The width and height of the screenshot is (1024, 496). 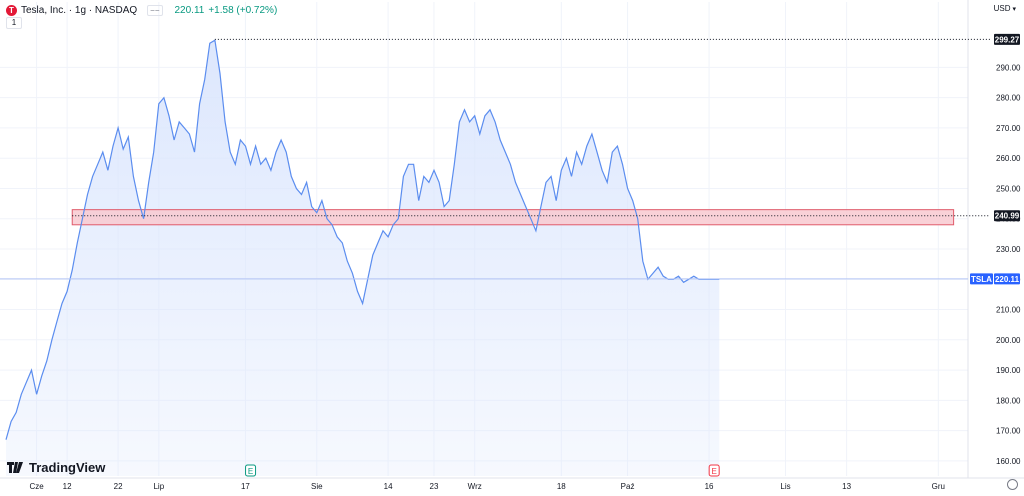 What do you see at coordinates (1008, 158) in the screenshot?
I see `y-tick-label: 260.00` at bounding box center [1008, 158].